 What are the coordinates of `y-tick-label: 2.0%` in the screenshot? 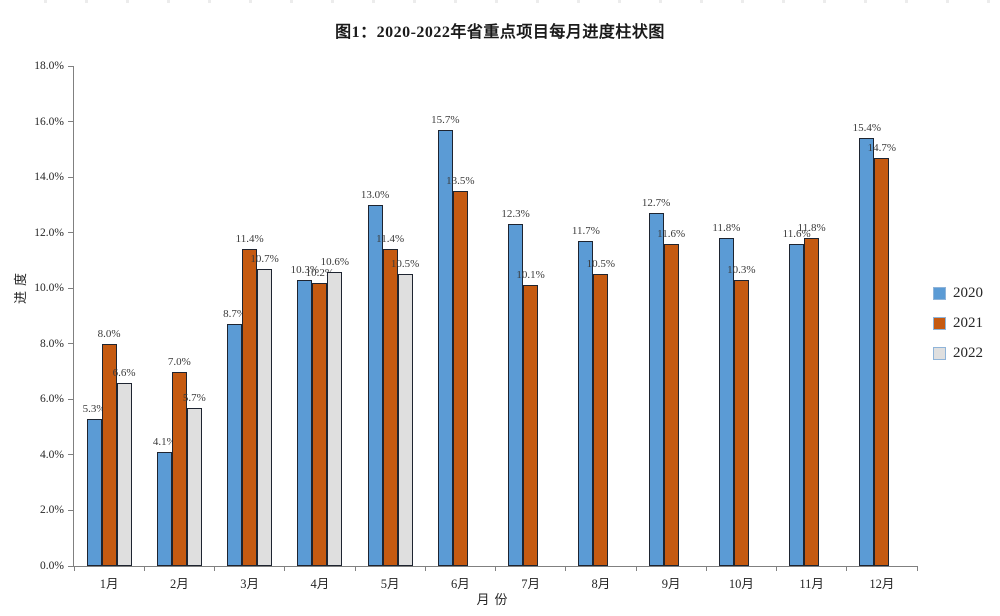 It's located at (52, 510).